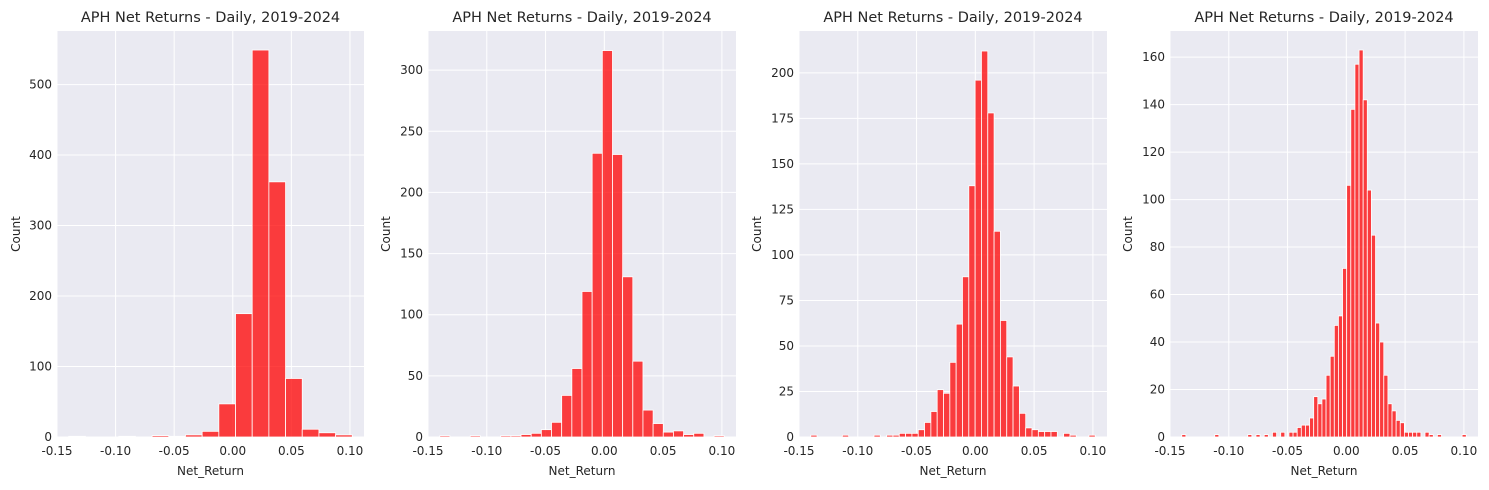 This screenshot has height=490, width=1489. Describe the element at coordinates (786, 391) in the screenshot. I see `y-tick-label: 25` at that location.